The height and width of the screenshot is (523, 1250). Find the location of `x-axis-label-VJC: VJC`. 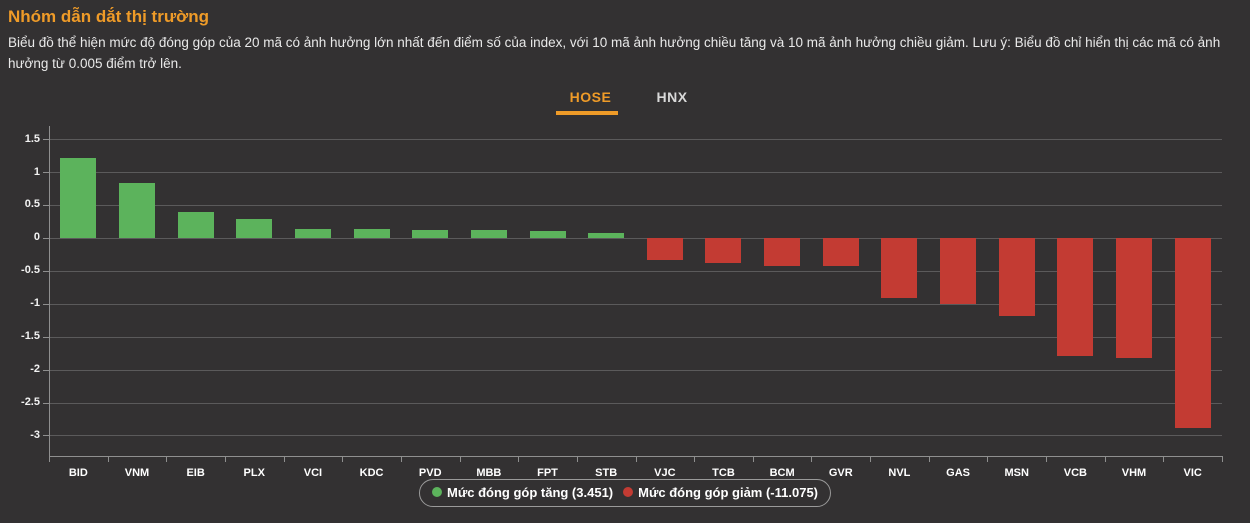

x-axis-label-VJC: VJC is located at coordinates (665, 472).